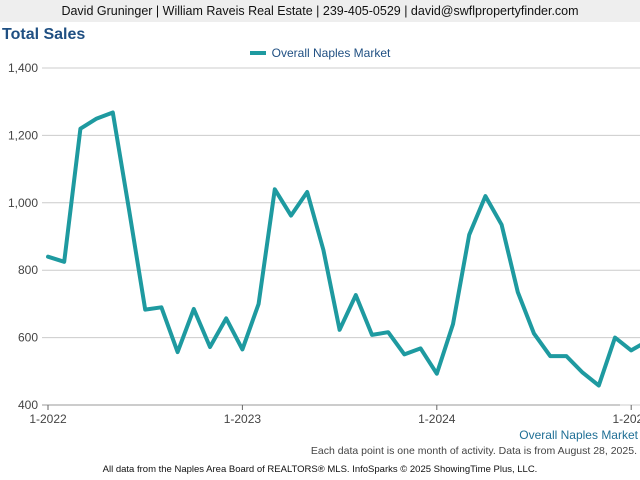 This screenshot has height=480, width=640. I want to click on y-tick-label: 1,000, so click(23, 203).